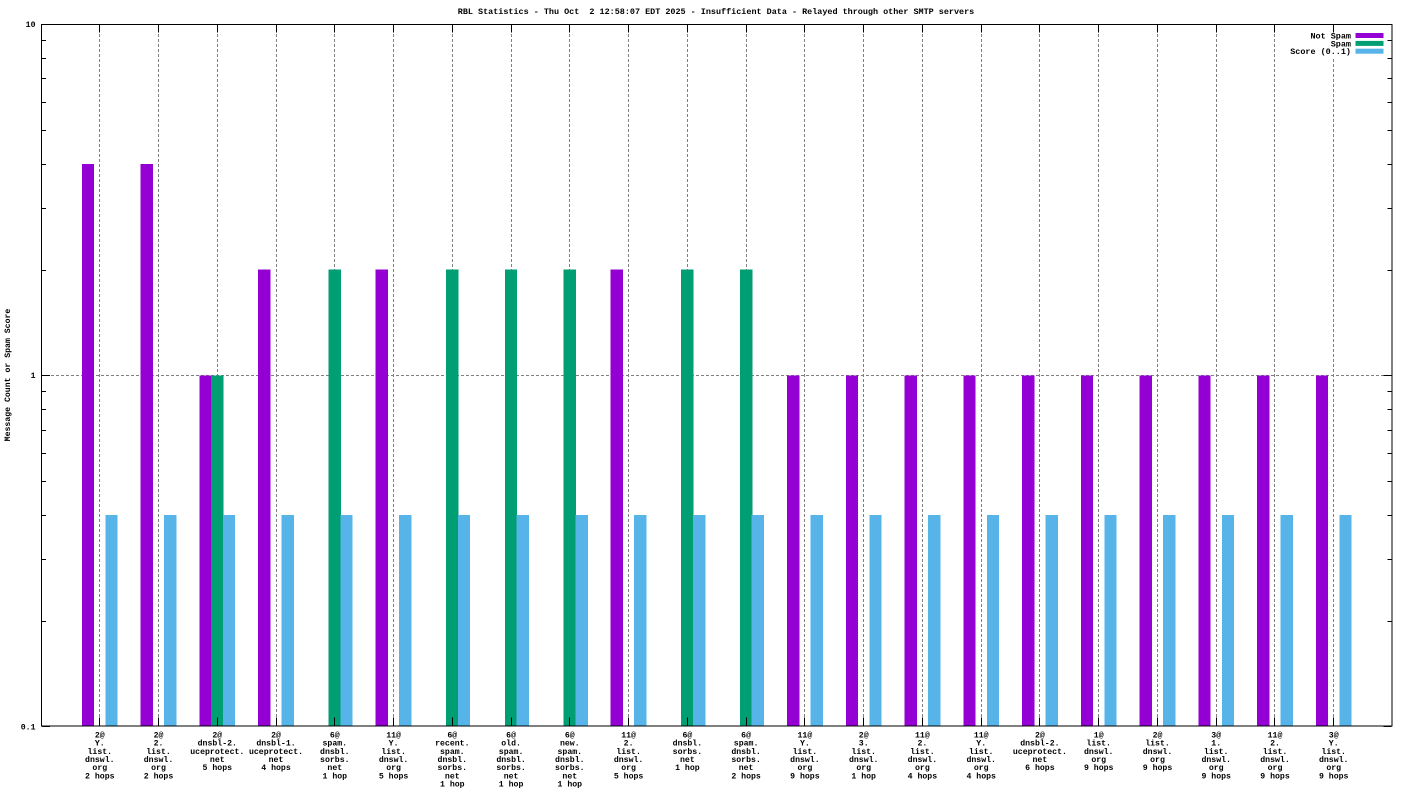 The image size is (1408, 797). Describe the element at coordinates (275, 744) in the screenshot. I see `svg-text: dnsbl-1.` at that location.